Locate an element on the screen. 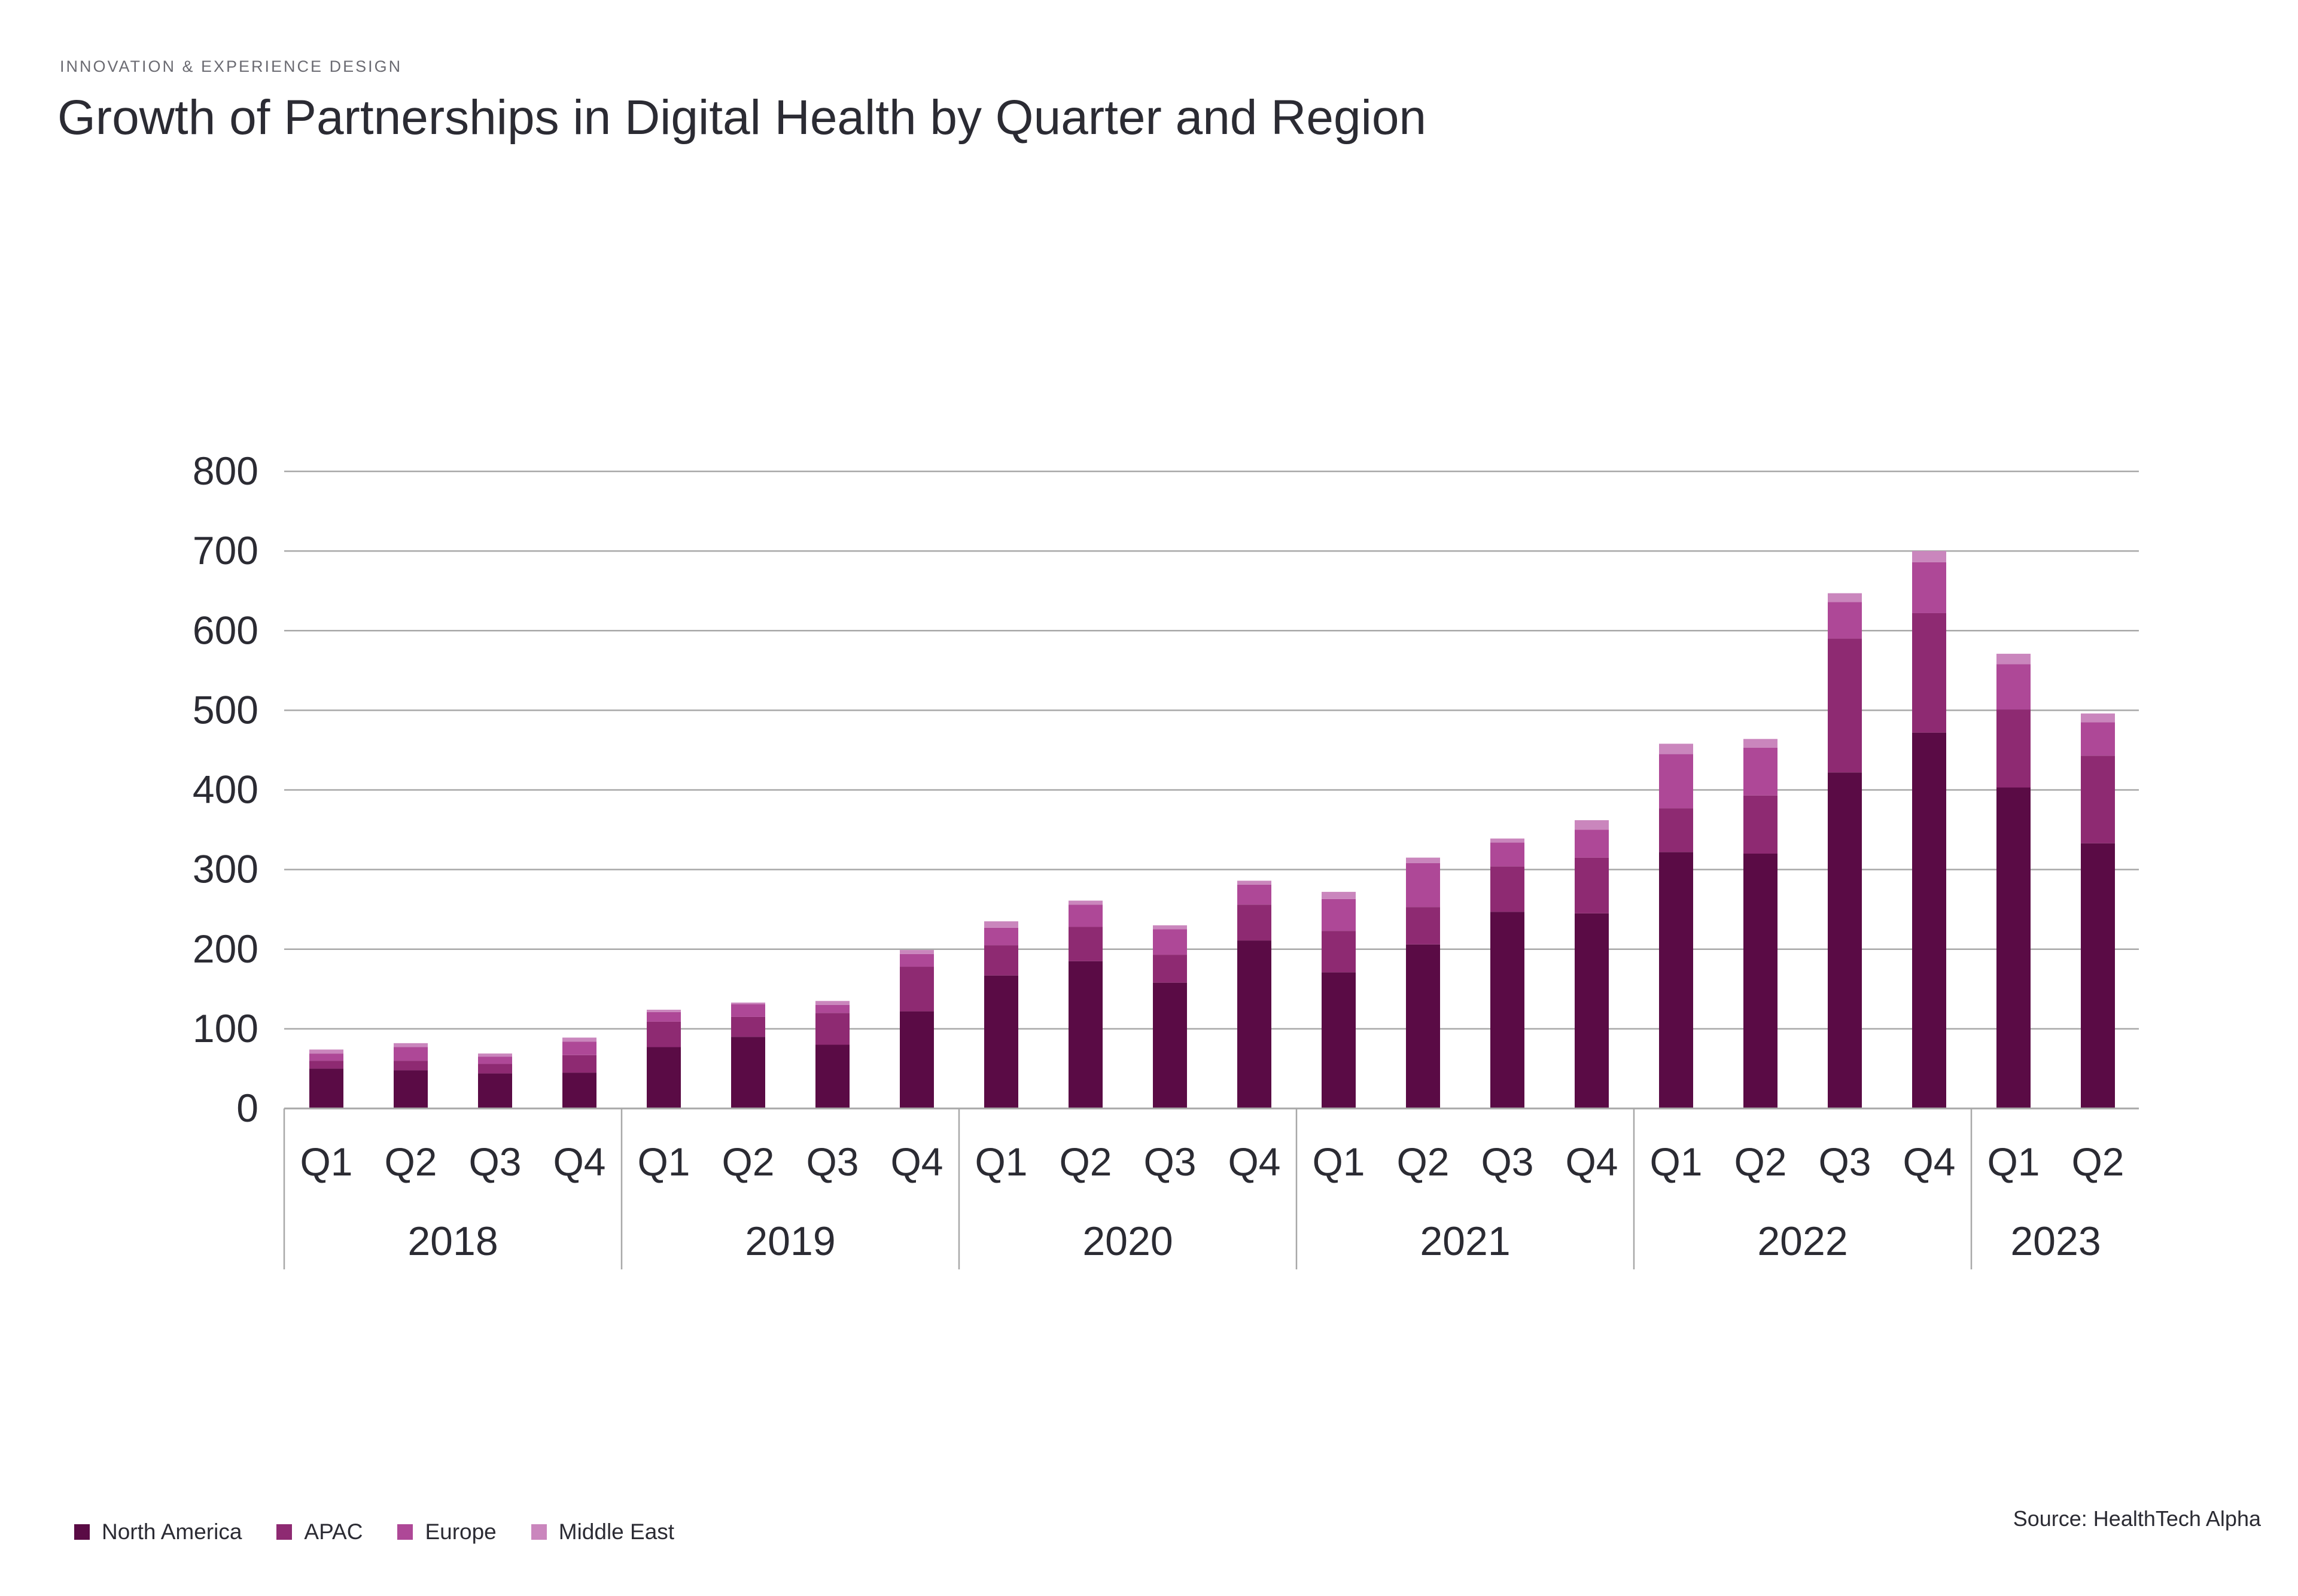 The width and height of the screenshot is (2298, 1596). x-tick-label-10: Q3 is located at coordinates (1169, 1162).